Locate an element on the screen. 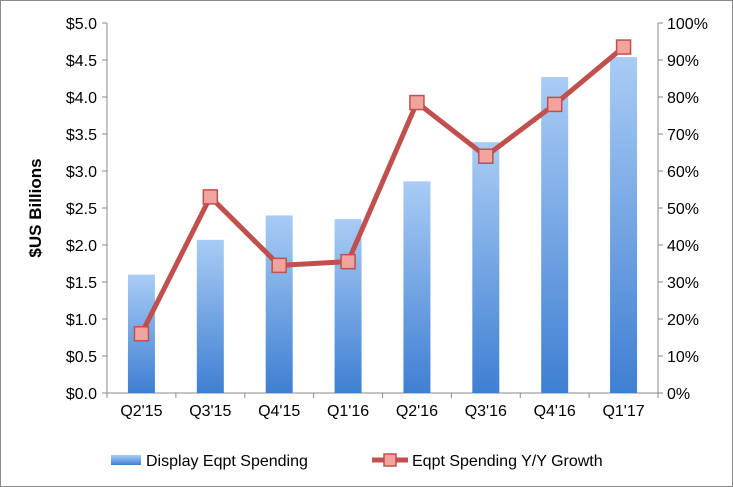  left-tick-label: $0.5 is located at coordinates (81, 357).